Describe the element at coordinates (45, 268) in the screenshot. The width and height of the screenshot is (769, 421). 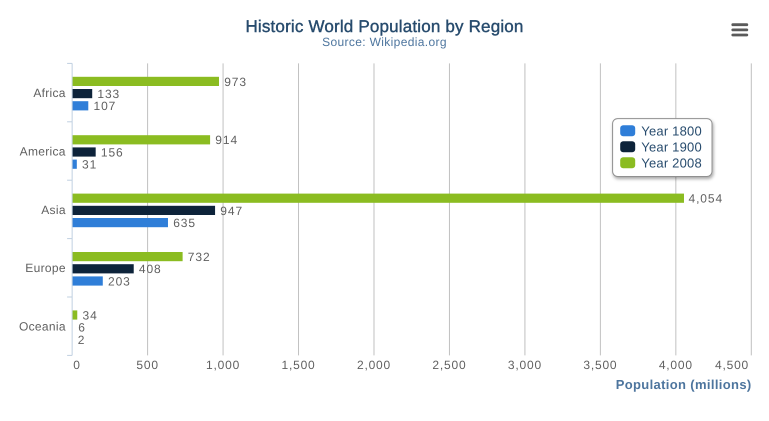
I see `svg-text: Europe` at that location.